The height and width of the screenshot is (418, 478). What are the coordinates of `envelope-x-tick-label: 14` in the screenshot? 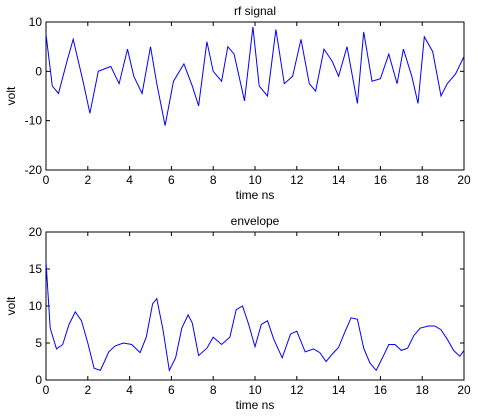 It's located at (339, 390).